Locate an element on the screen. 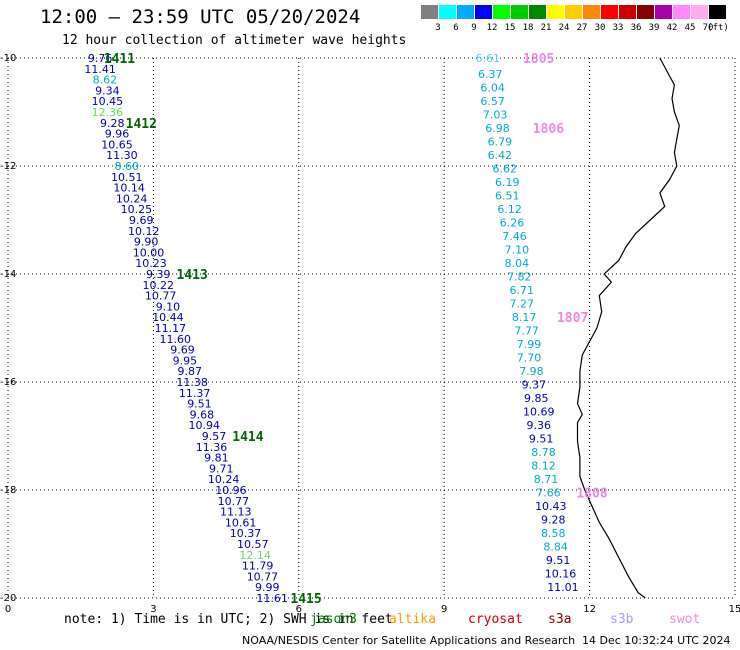 The height and width of the screenshot is (650, 740). pass-number-label: 1806 is located at coordinates (548, 129).